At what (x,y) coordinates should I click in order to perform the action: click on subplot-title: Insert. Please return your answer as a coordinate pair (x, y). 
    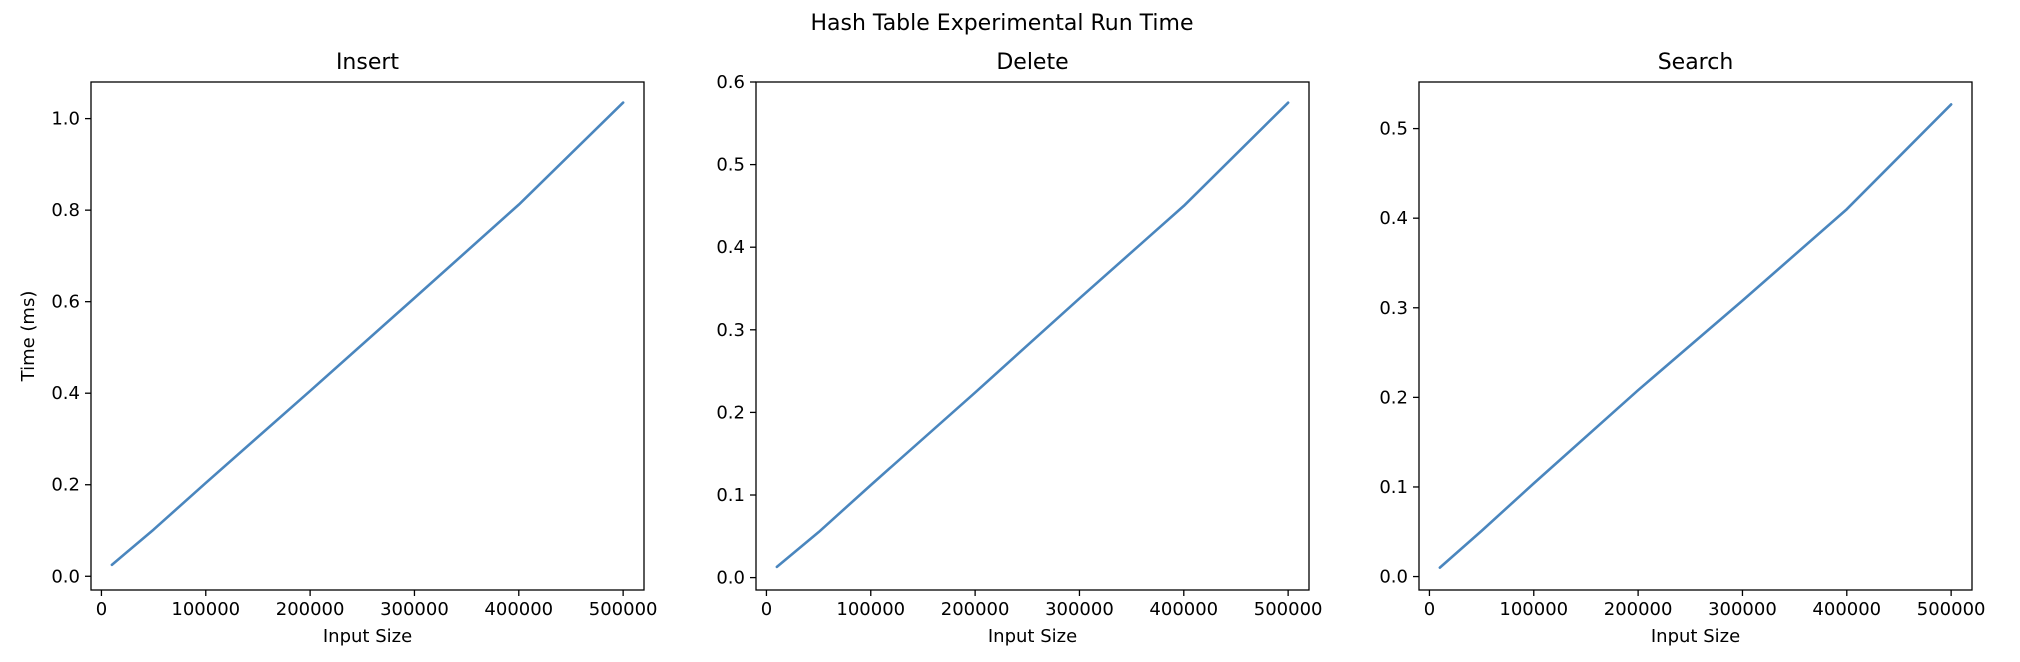
    Looking at the image, I should click on (367, 62).